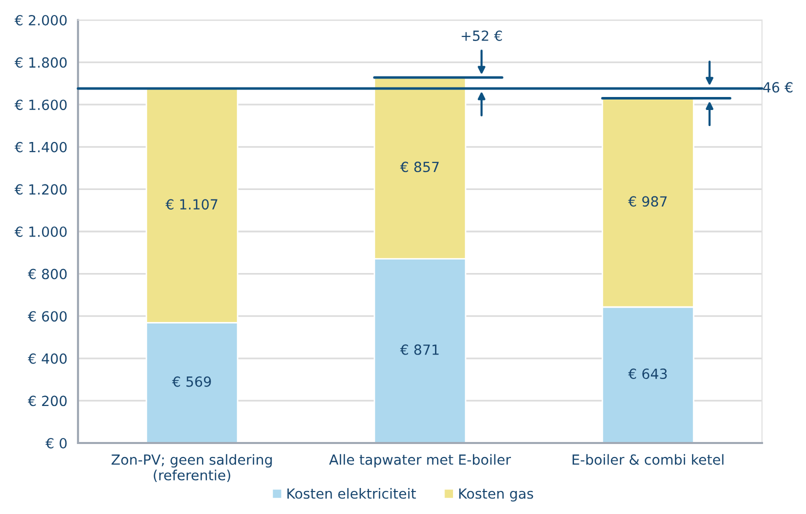 The height and width of the screenshot is (514, 806). What do you see at coordinates (419, 167) in the screenshot?
I see `data-label: € 857` at bounding box center [419, 167].